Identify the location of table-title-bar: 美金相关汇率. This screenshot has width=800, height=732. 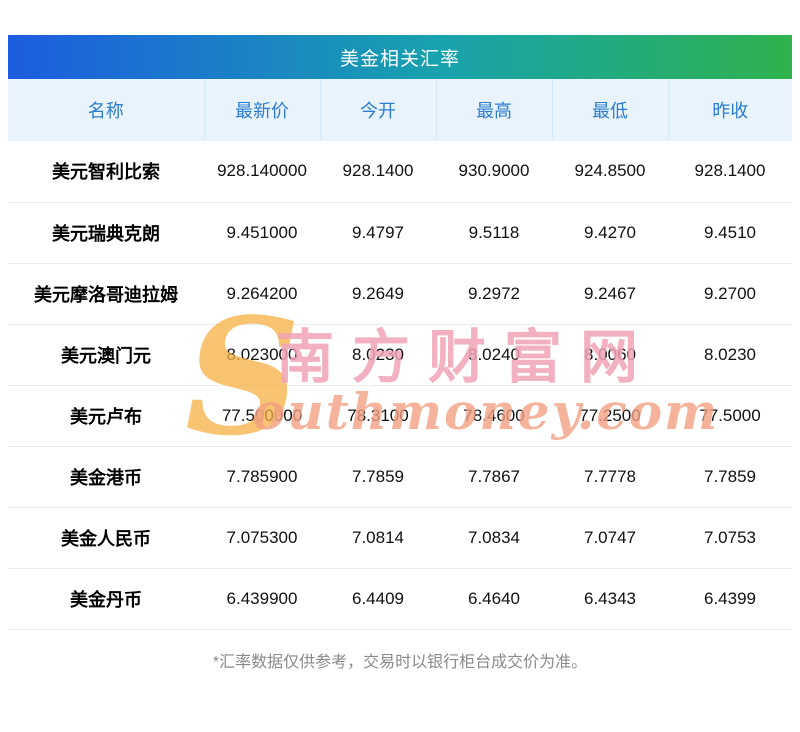
(400, 57).